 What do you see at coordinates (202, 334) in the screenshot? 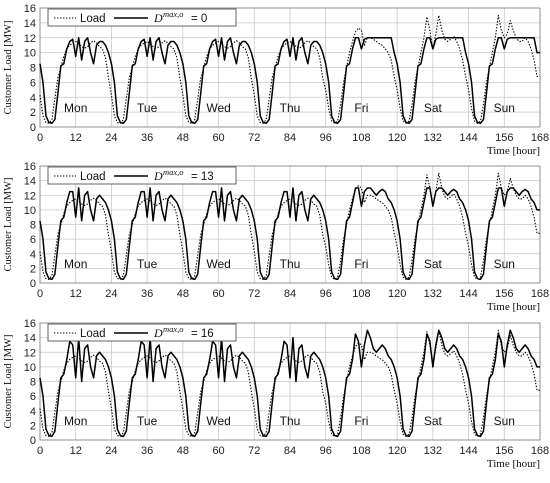
I see `legend-dmax-value: = 16` at bounding box center [202, 334].